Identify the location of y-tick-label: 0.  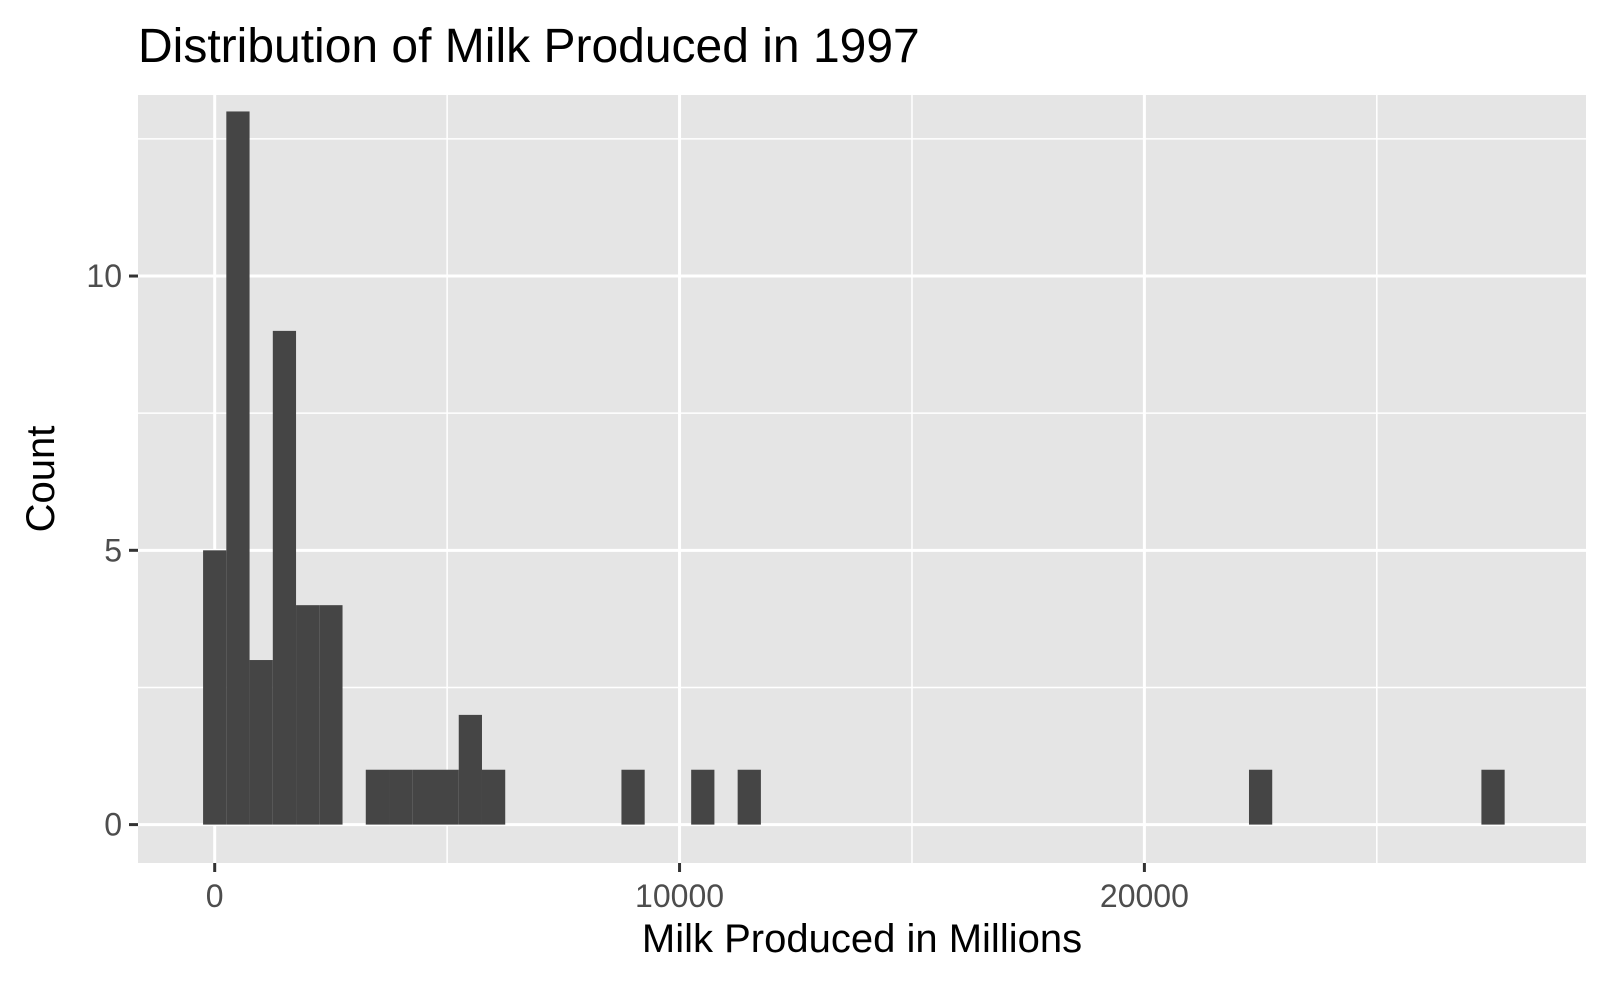
(113, 825).